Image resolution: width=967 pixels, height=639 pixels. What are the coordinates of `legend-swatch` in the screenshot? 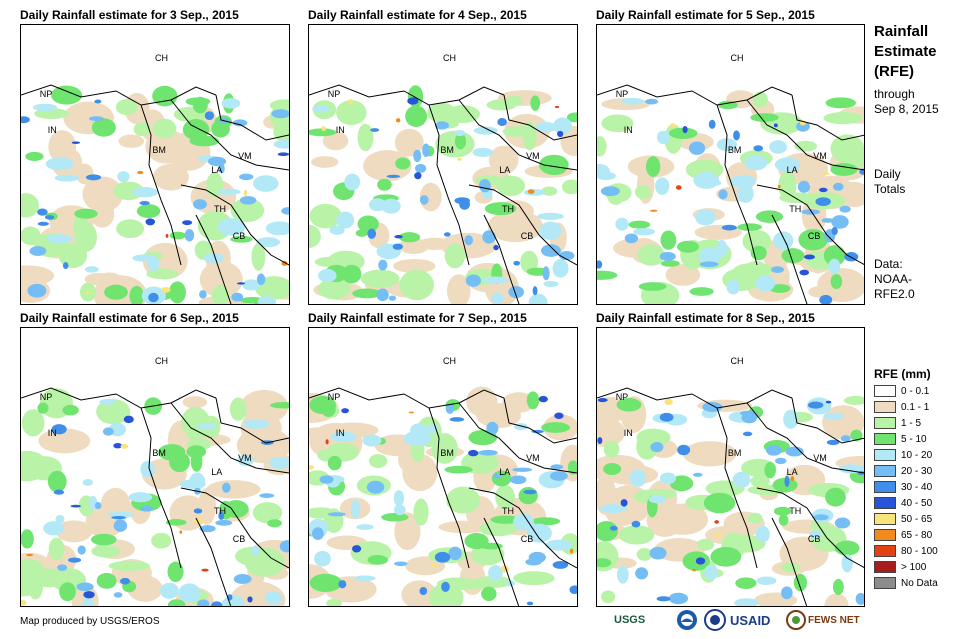 It's located at (885, 439).